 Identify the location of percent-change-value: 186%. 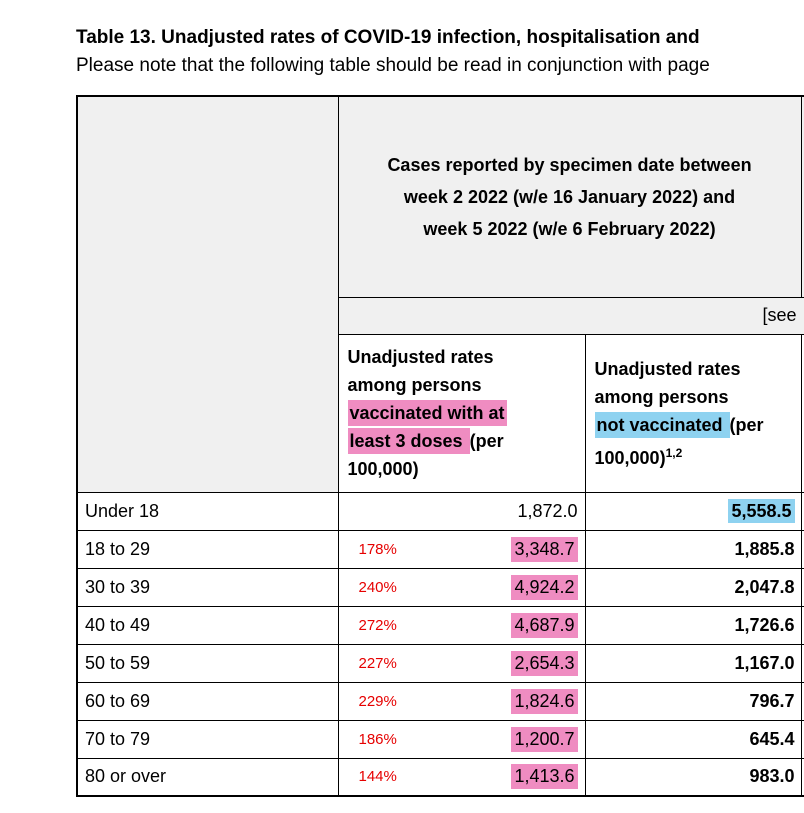
(377, 739).